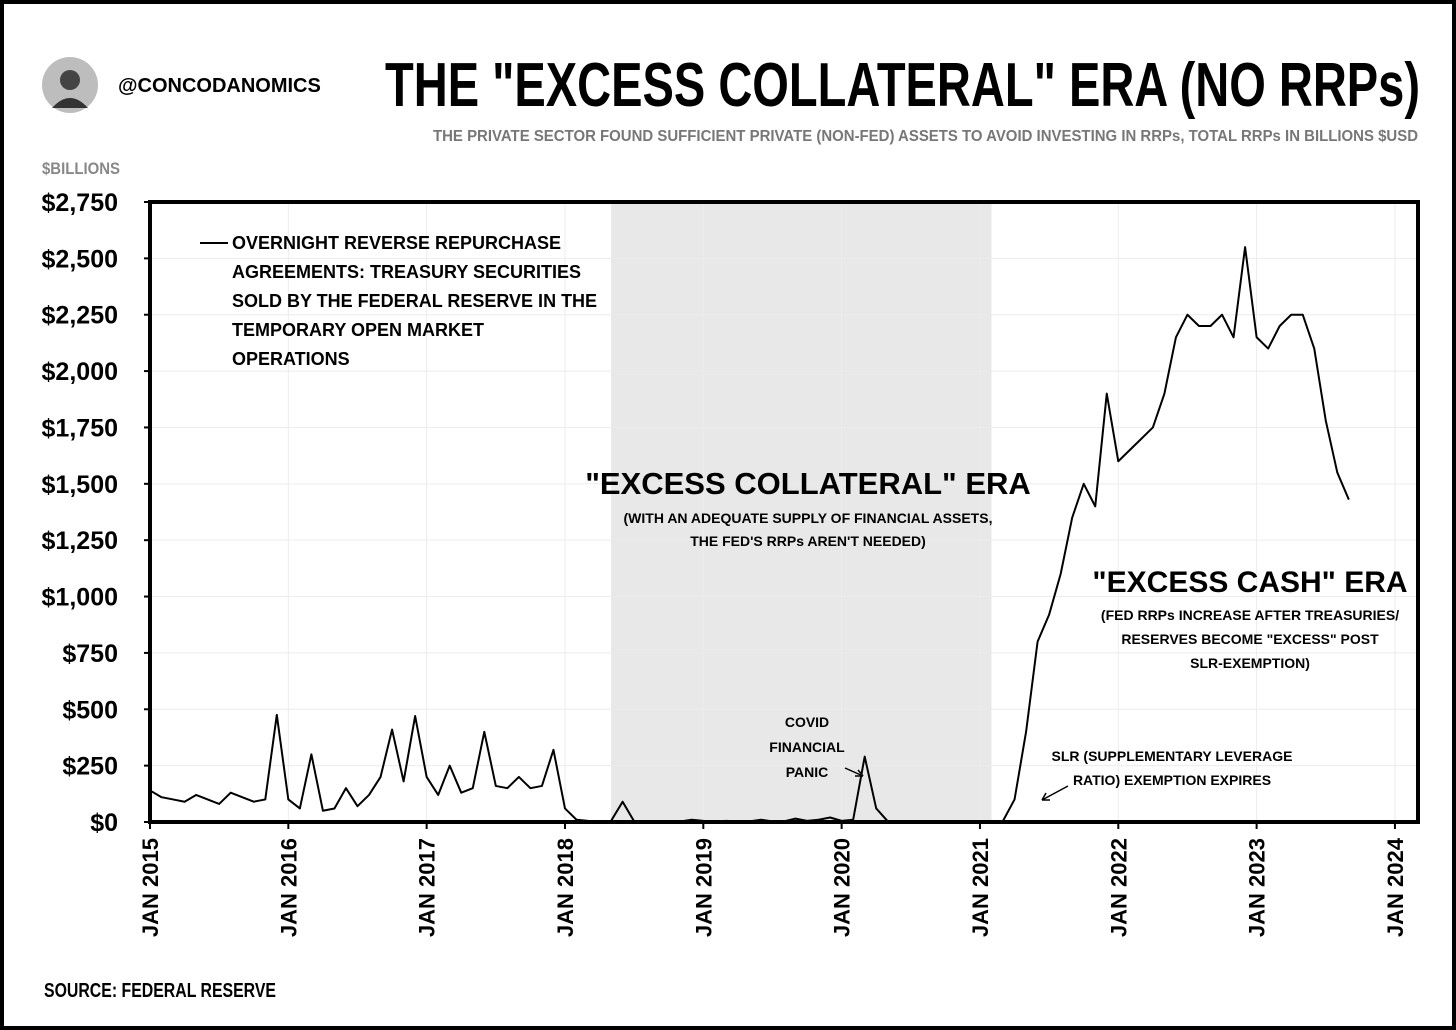 This screenshot has height=1030, width=1456. What do you see at coordinates (1118, 887) in the screenshot?
I see `x-tick-label: JAN 2022` at bounding box center [1118, 887].